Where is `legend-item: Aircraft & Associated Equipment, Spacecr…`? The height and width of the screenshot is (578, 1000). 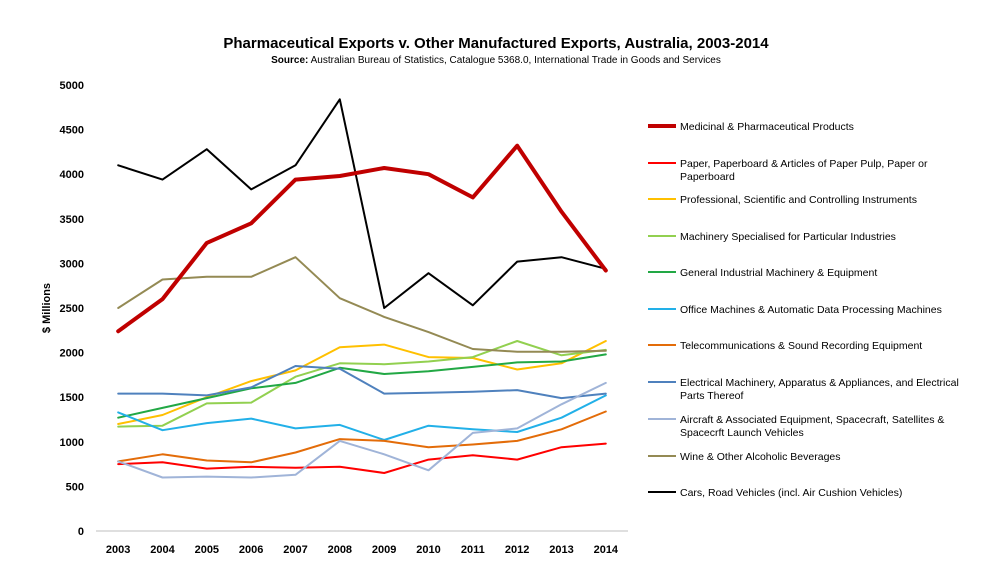 legend-item: Aircraft & Associated Equipment, Spacecr… is located at coordinates (796, 426).